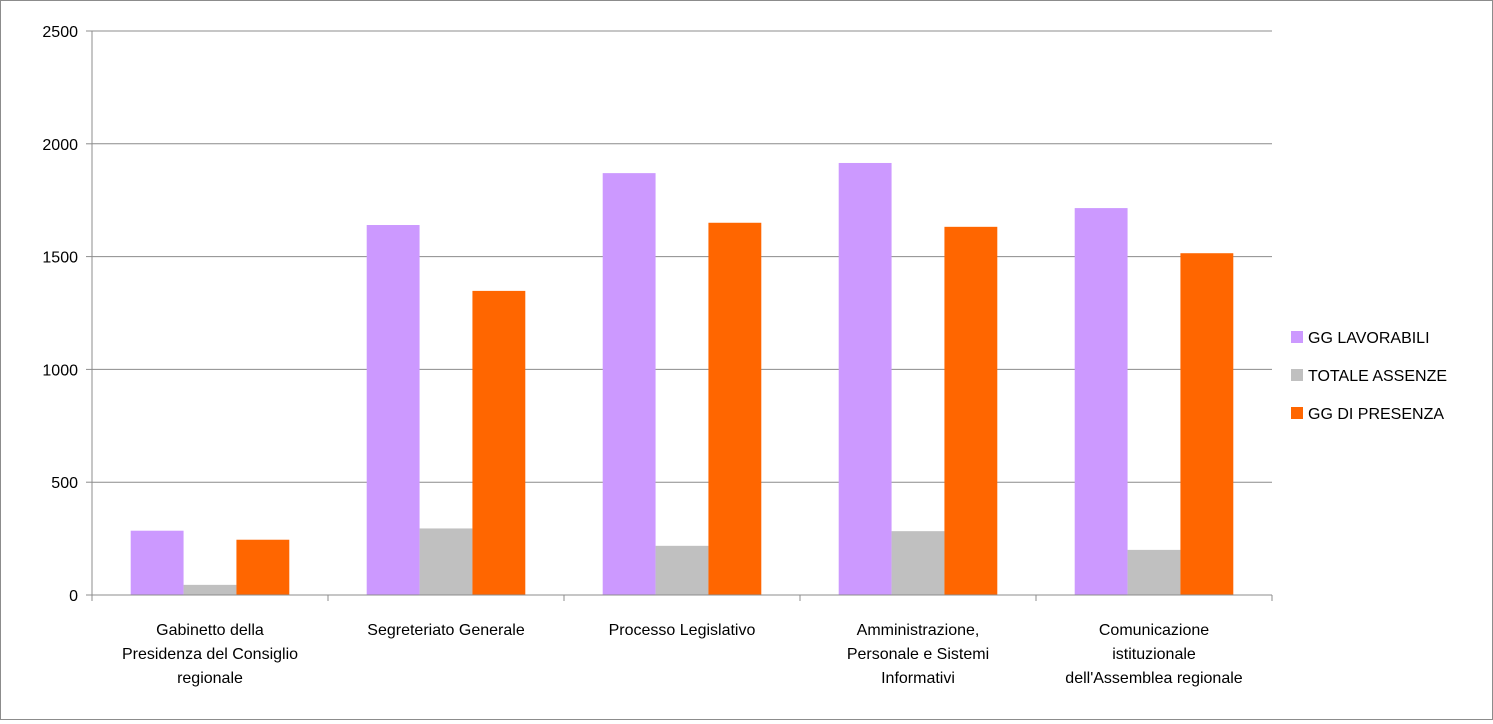  Describe the element at coordinates (918, 630) in the screenshot. I see `x-tick-label-line: Amministrazione,` at that location.